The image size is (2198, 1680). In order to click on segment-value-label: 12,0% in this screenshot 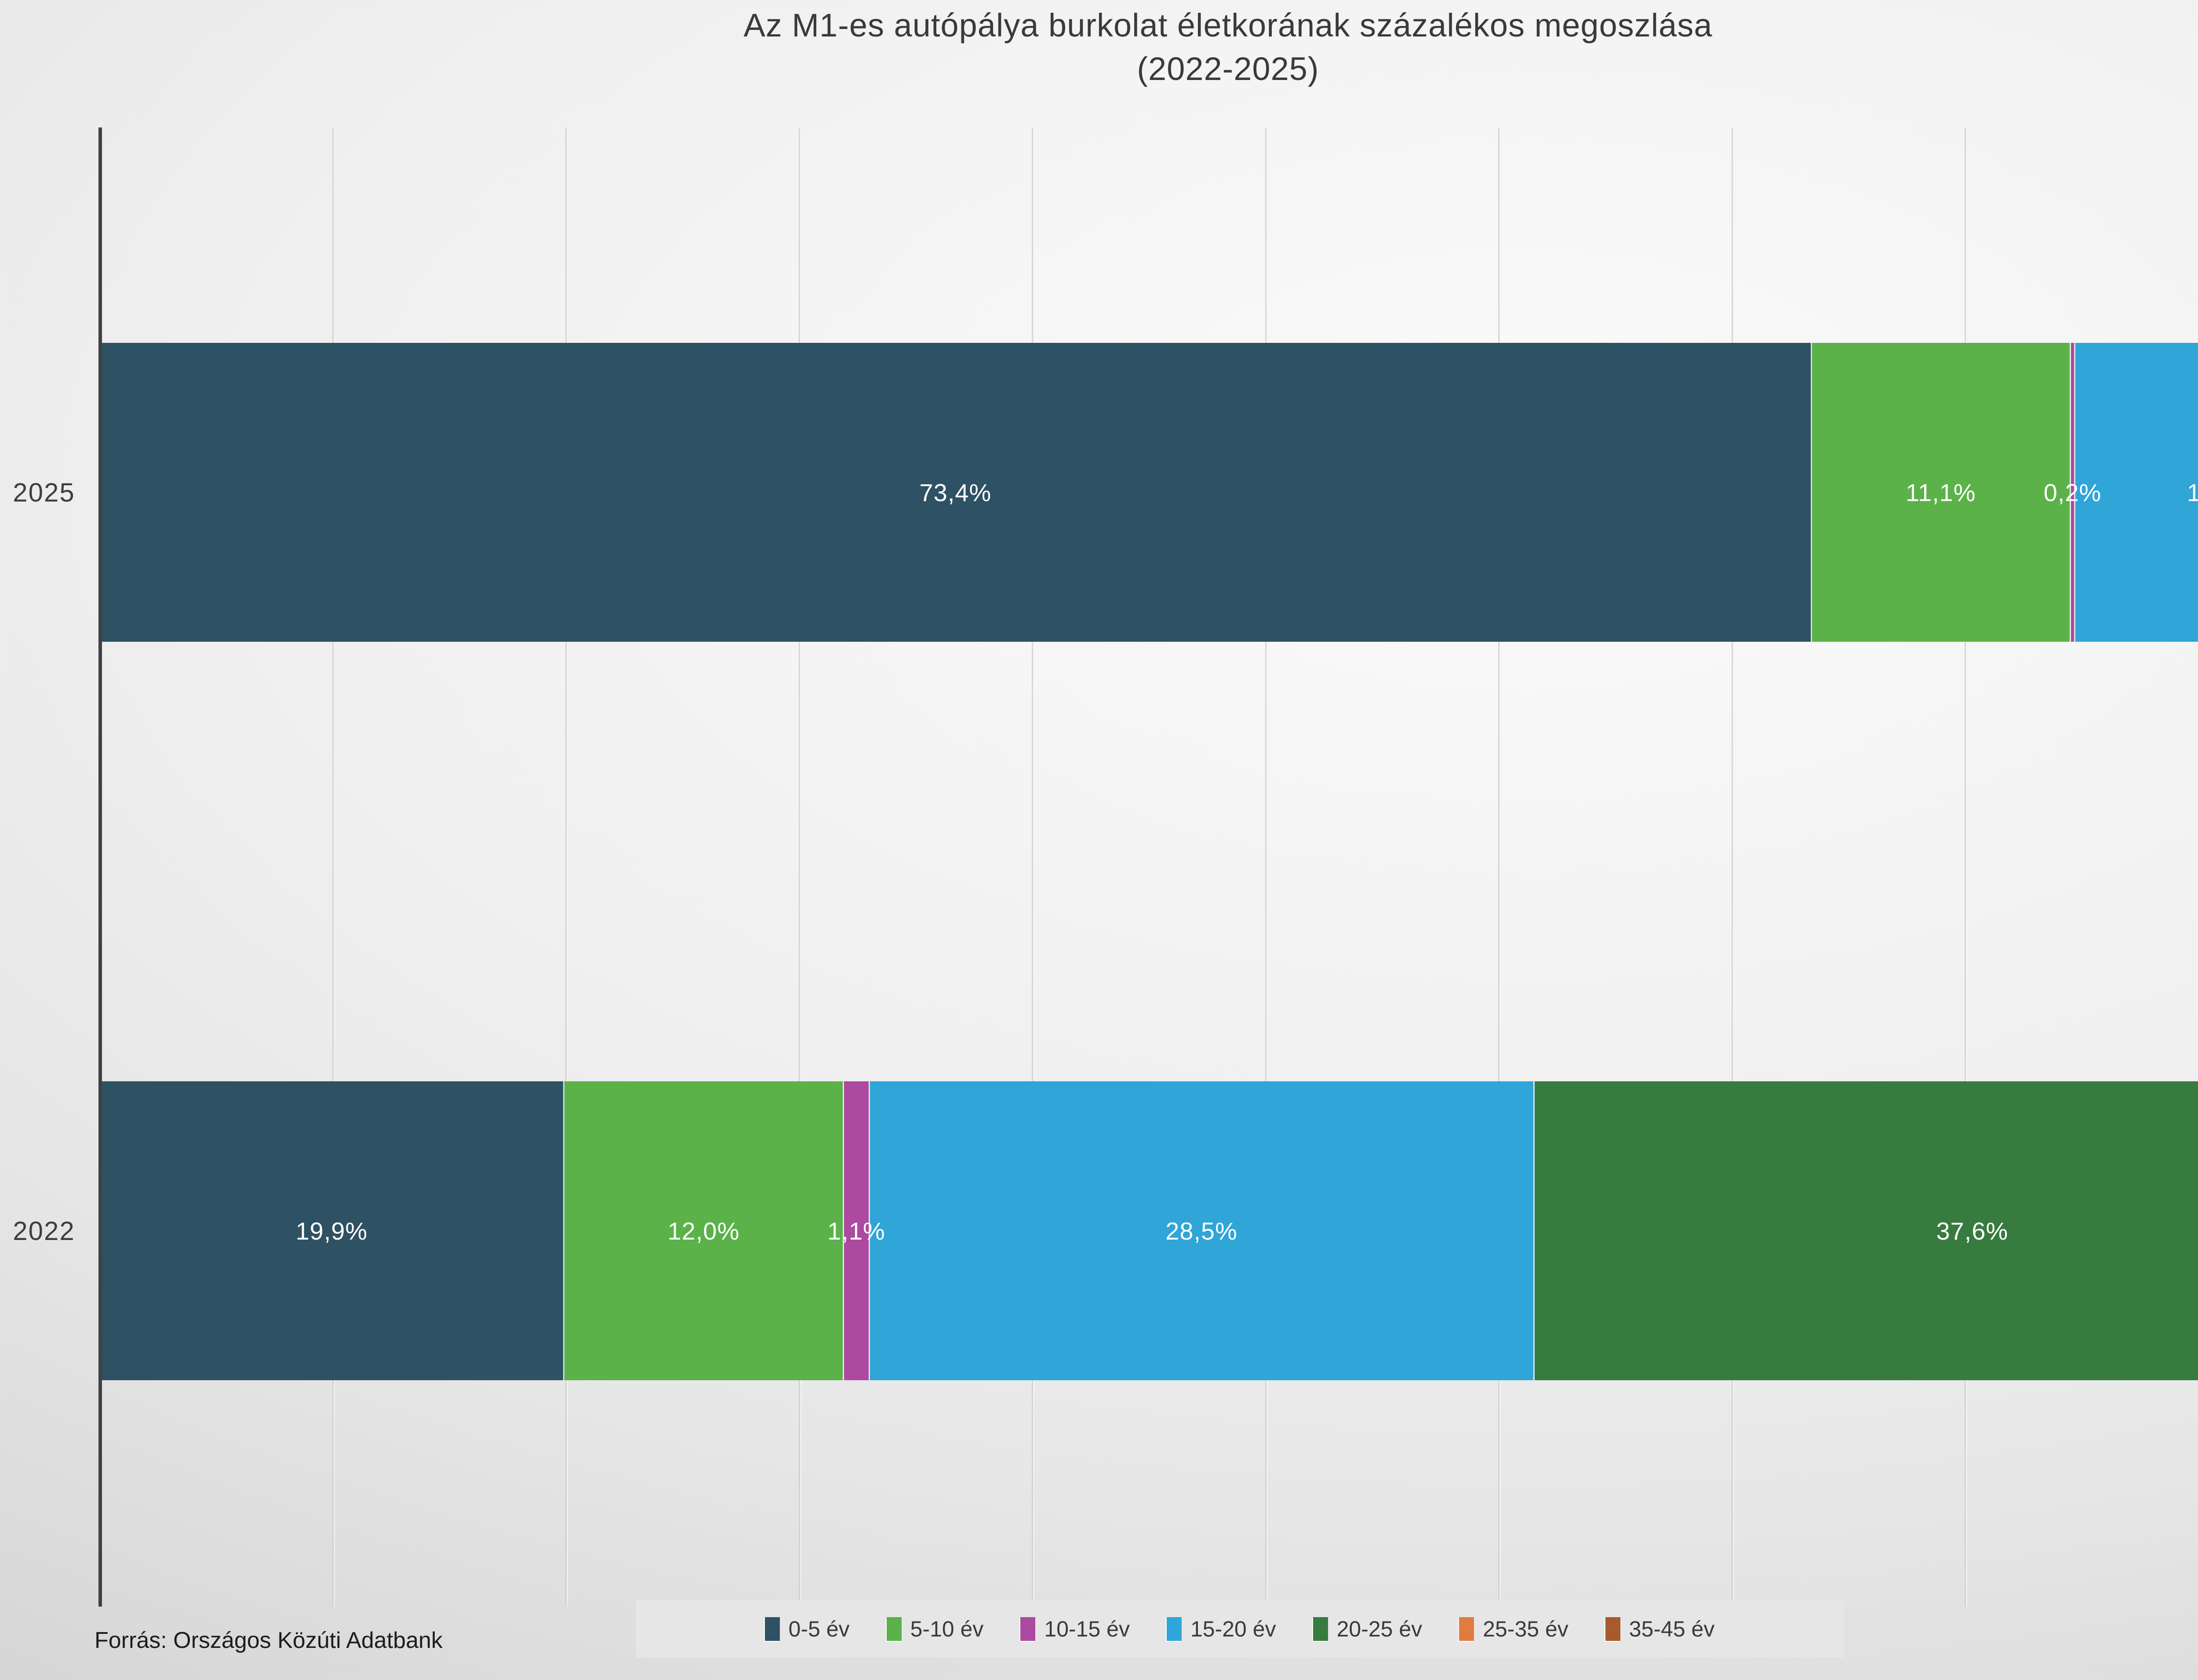, I will do `click(703, 1231)`.